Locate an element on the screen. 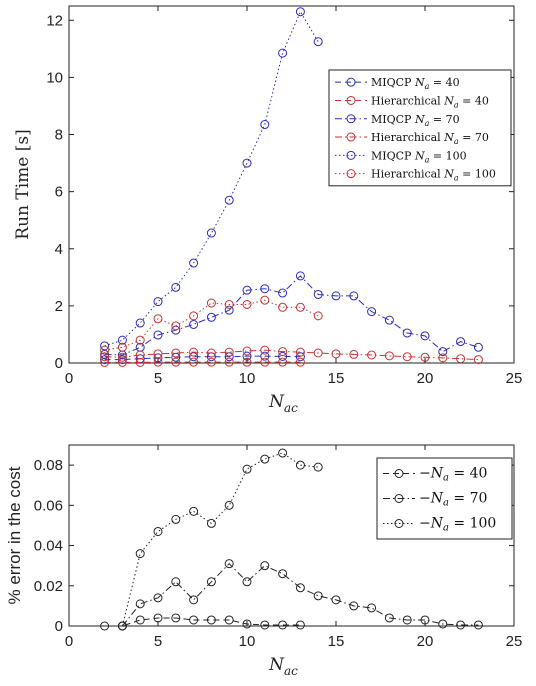 The width and height of the screenshot is (536, 686). legend-label: MIQCP Na = 40 is located at coordinates (415, 83).